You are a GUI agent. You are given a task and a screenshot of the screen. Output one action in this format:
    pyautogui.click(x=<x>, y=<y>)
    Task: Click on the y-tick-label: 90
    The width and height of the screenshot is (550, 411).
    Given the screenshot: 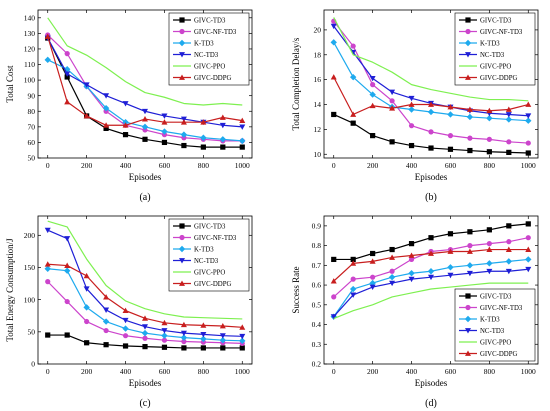 What is the action you would take?
    pyautogui.click(x=32, y=95)
    